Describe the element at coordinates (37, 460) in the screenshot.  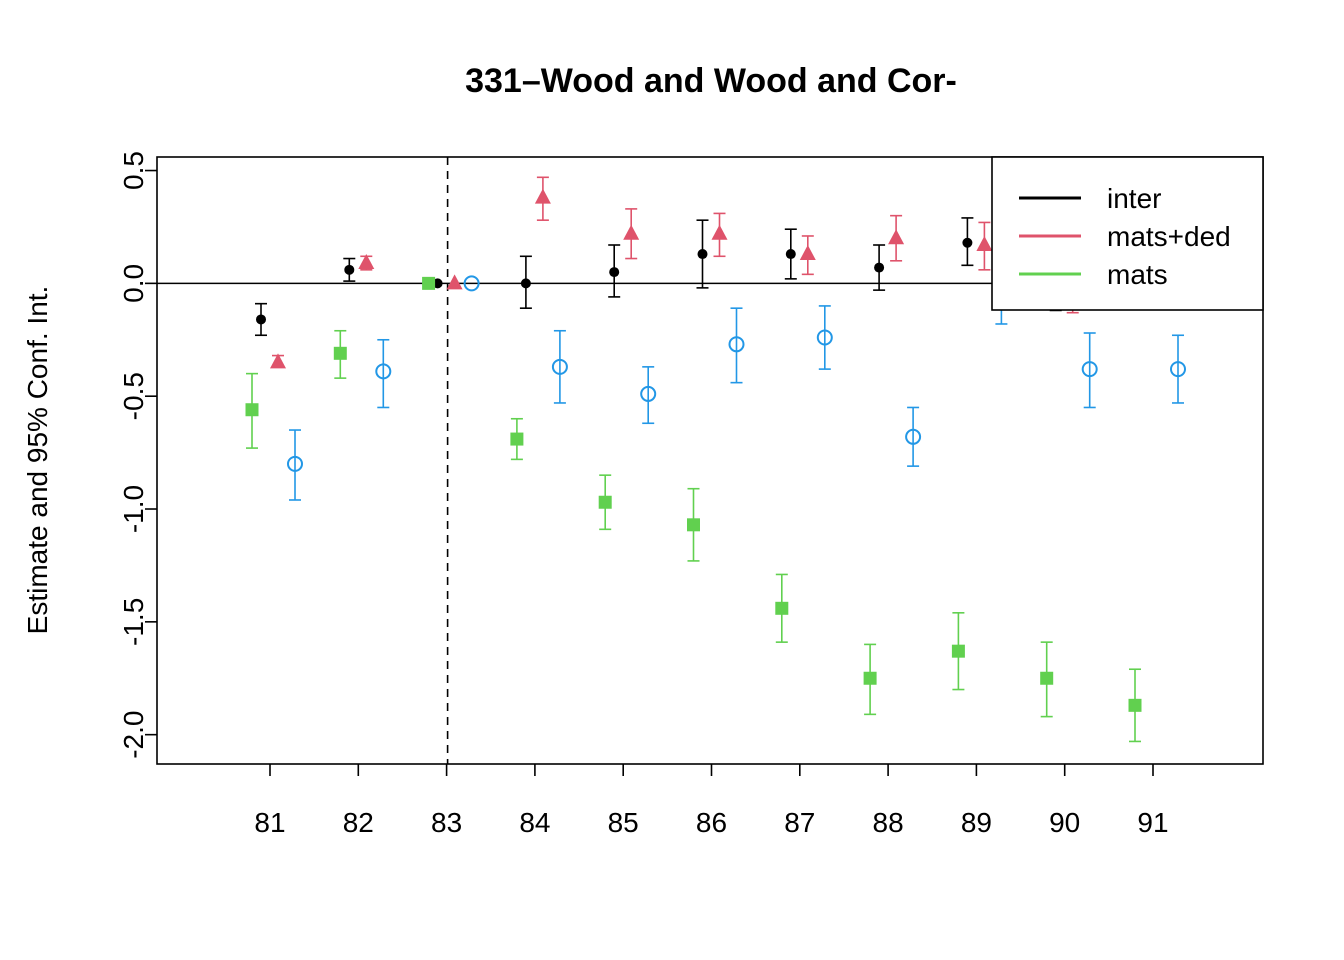
I see `y-axis-label: Estimate and 95% Conf. Int.` at that location.